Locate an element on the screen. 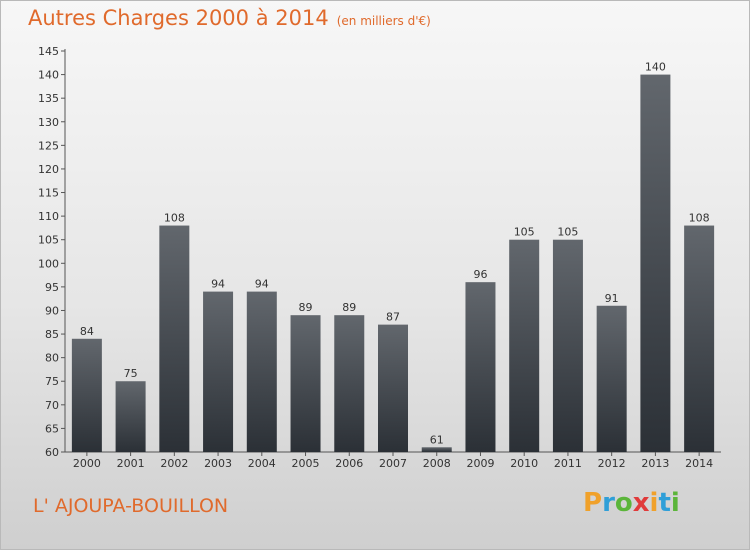 Image resolution: width=750 pixels, height=550 pixels. x-tick-label: 2006 is located at coordinates (349, 463).